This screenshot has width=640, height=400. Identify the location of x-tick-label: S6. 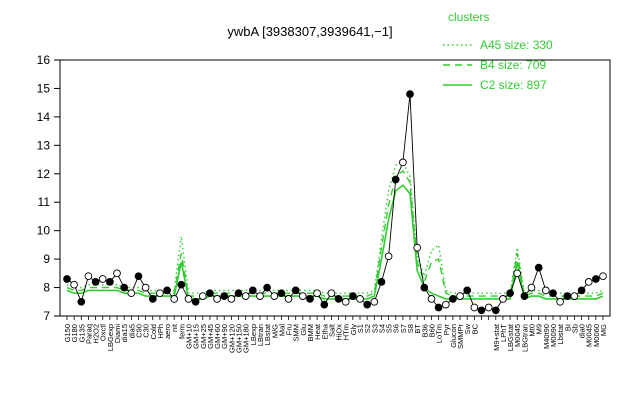
(396, 328).